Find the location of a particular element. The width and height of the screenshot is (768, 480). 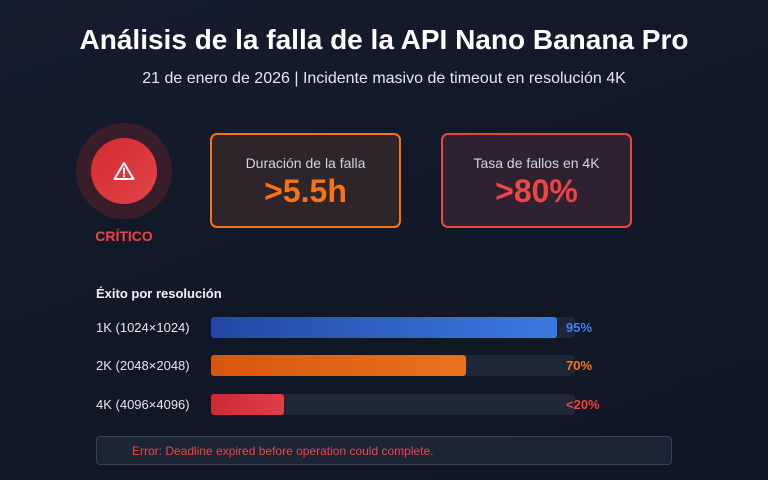

bar-label: 4K (4096×4096) is located at coordinates (143, 404).